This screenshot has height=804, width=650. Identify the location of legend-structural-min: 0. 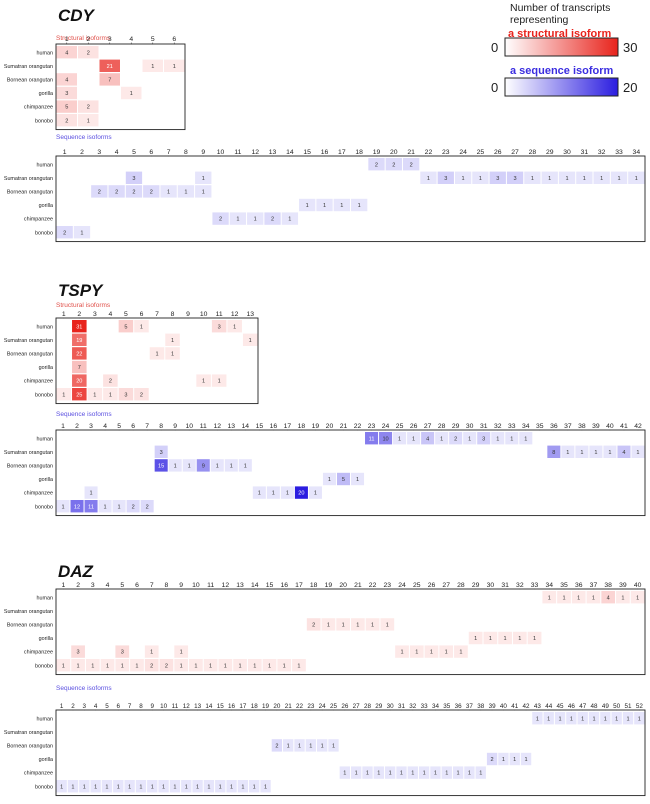
(494, 47).